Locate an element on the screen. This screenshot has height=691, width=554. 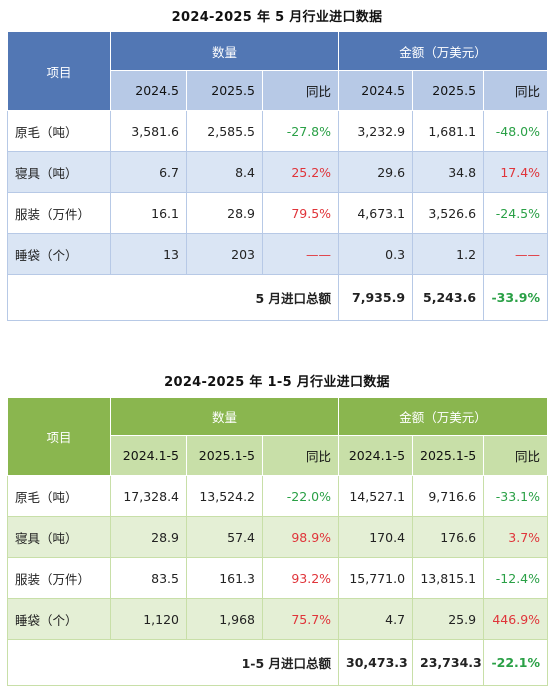
yoy-value: -27.8% is located at coordinates (300, 131).